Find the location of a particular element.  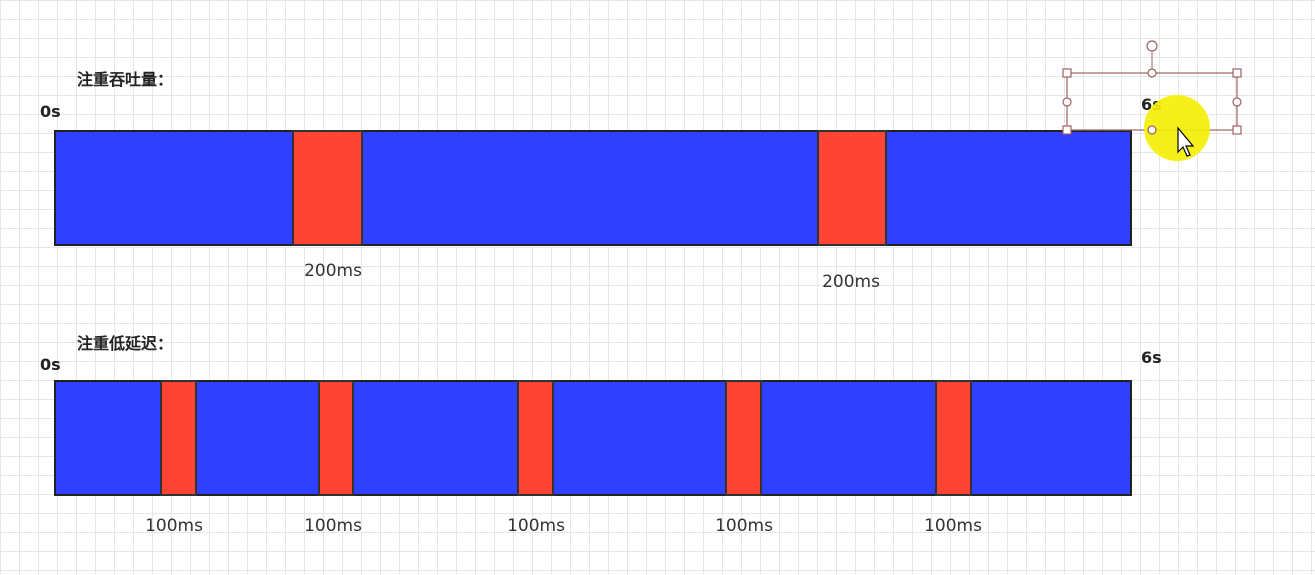

selection-box is located at coordinates (1152, 87).